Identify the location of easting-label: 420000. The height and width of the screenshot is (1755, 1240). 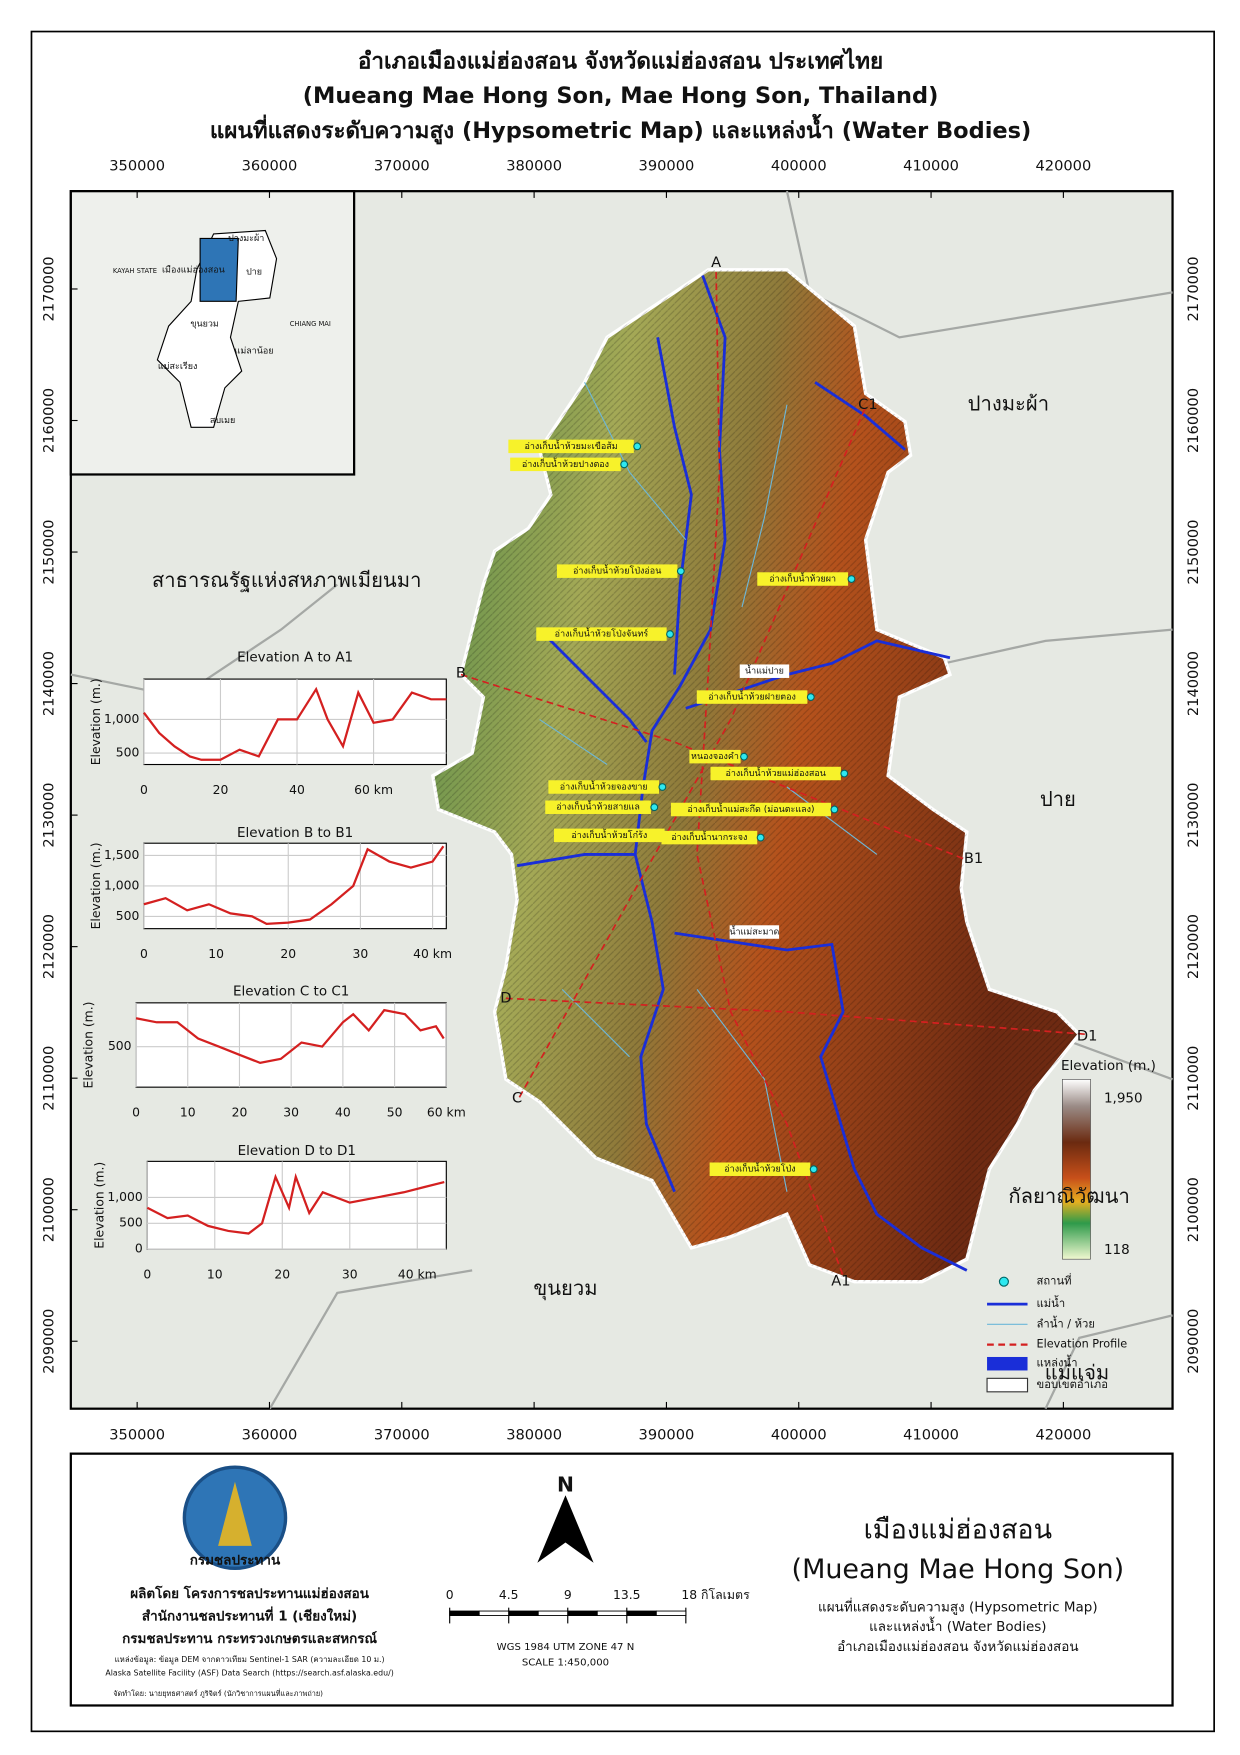
(1063, 165).